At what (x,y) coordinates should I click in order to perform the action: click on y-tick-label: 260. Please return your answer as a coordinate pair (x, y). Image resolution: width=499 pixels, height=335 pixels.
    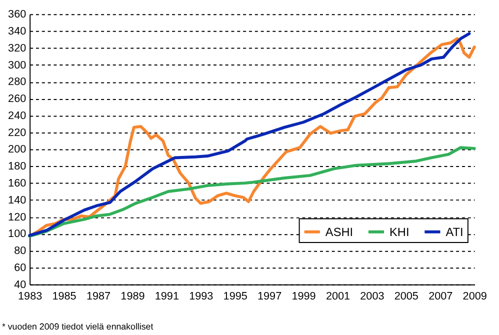
    Looking at the image, I should click on (17, 99).